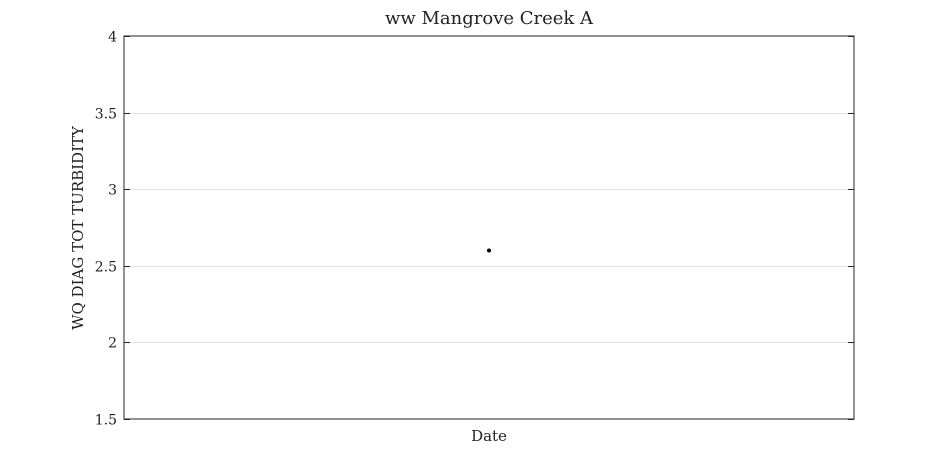 This screenshot has height=472, width=945. Describe the element at coordinates (489, 436) in the screenshot. I see `x-axis-label: Date` at that location.